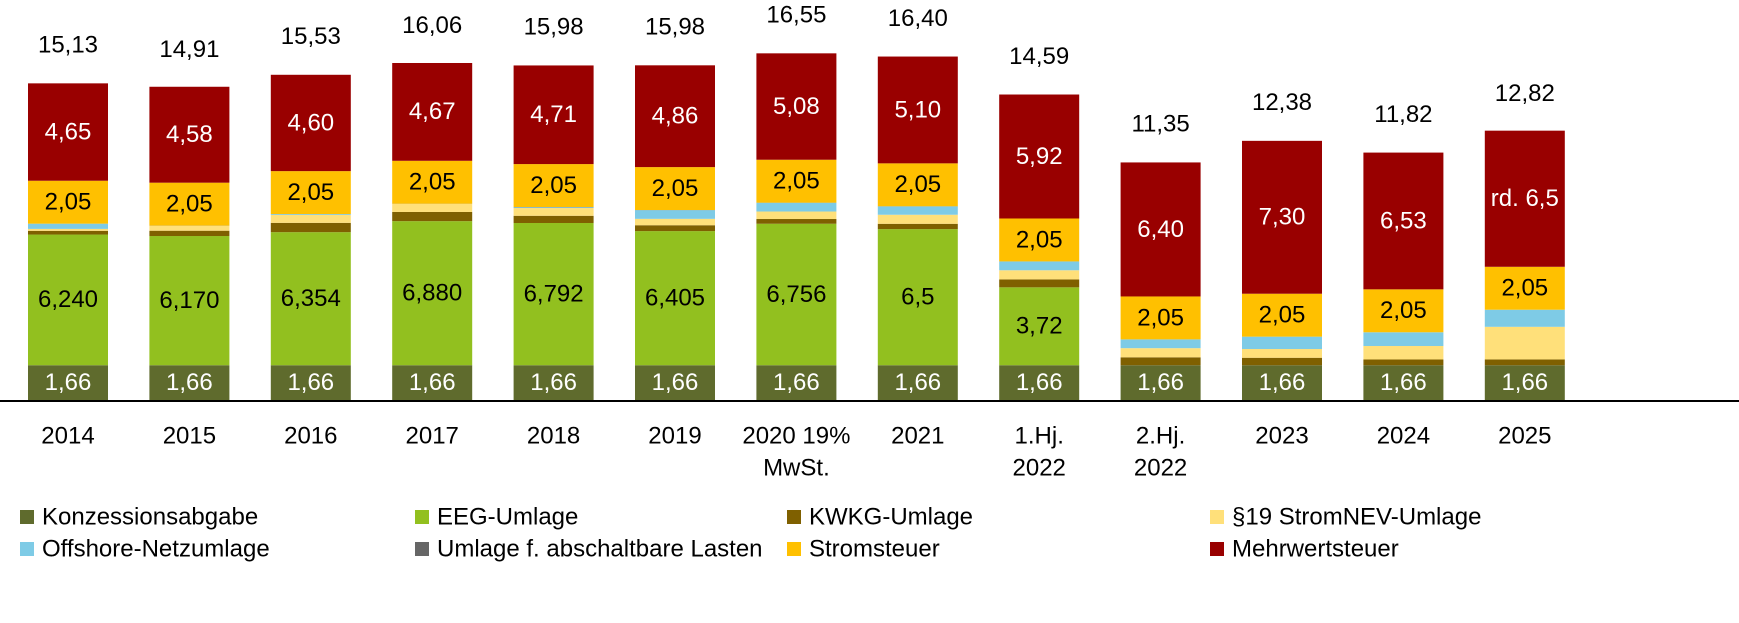 The image size is (1739, 623). I want to click on value-label: 6,170, so click(189, 300).